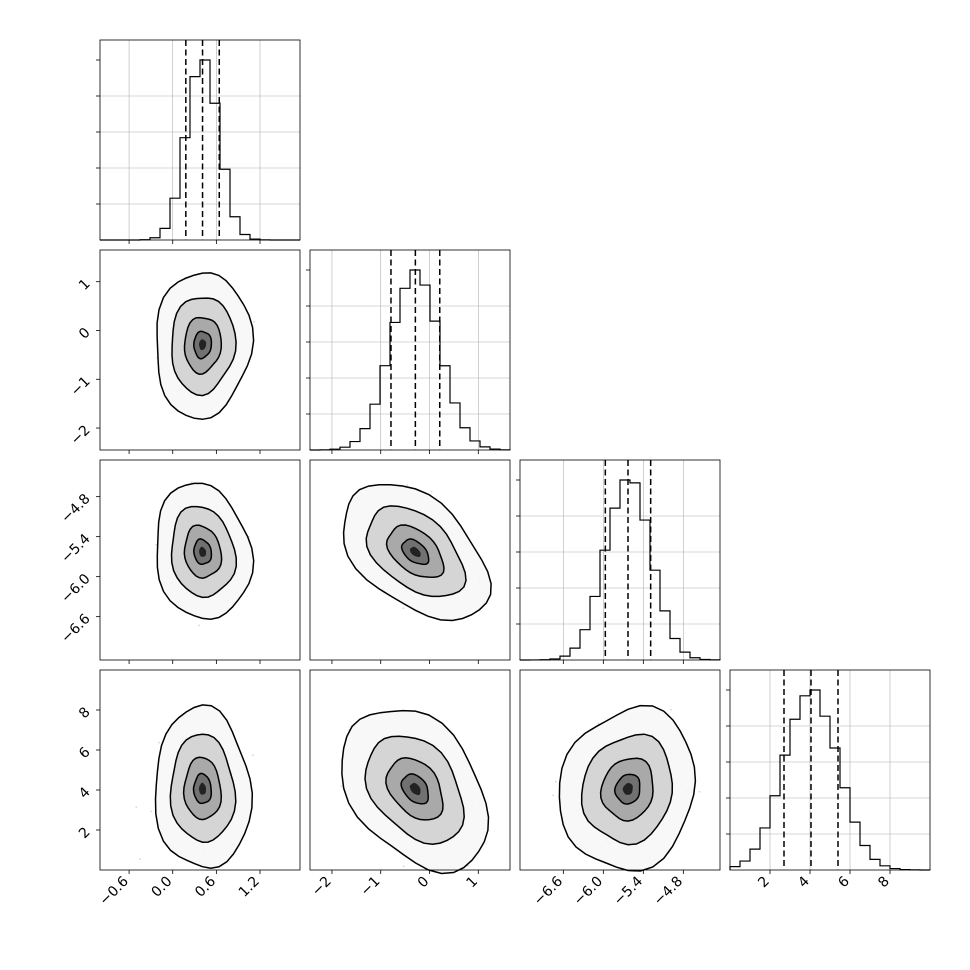 Image resolution: width=970 pixels, height=970 pixels. Describe the element at coordinates (85, 833) in the screenshot. I see `y-tick-label: 2` at that location.